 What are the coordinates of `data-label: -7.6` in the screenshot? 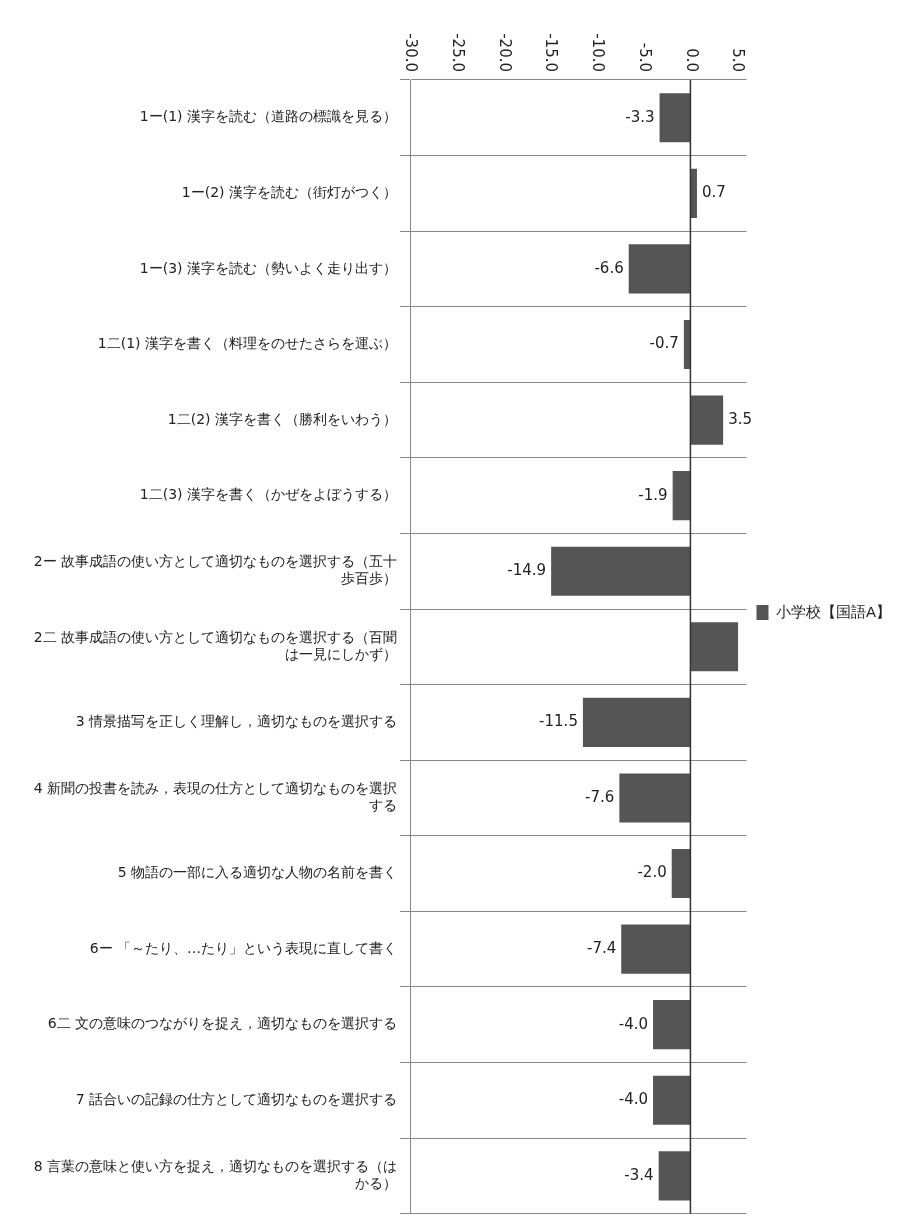 It's located at (600, 796).